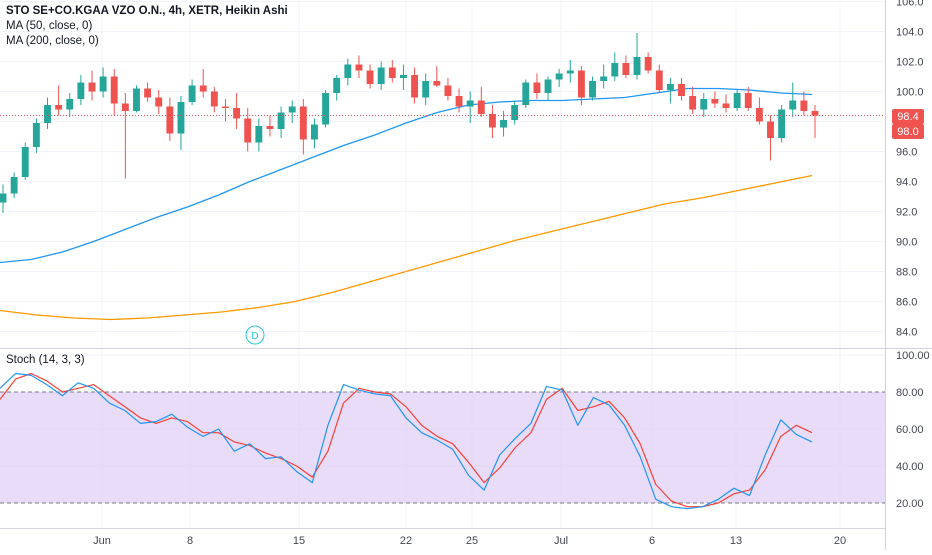  Describe the element at coordinates (406, 541) in the screenshot. I see `time-tick-label: 22` at that location.